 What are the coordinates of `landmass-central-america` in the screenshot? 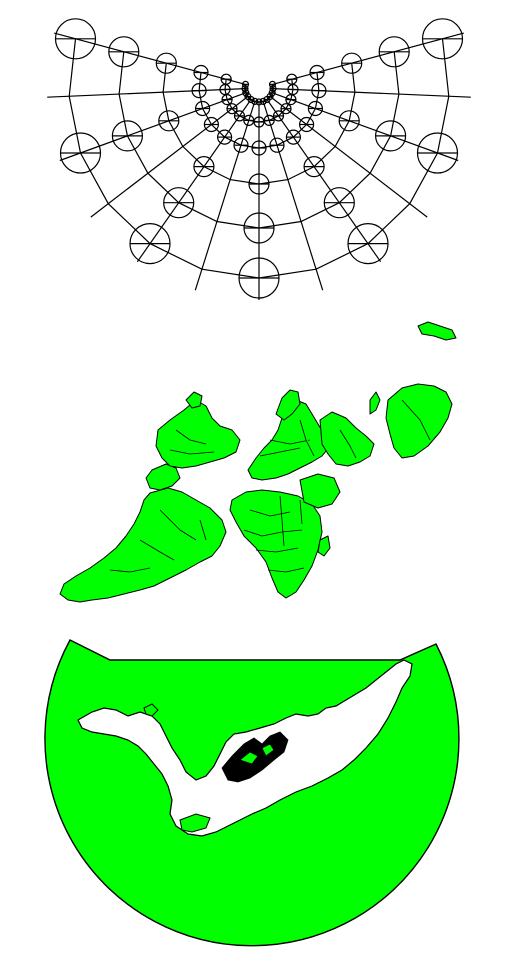 It's located at (163, 477).